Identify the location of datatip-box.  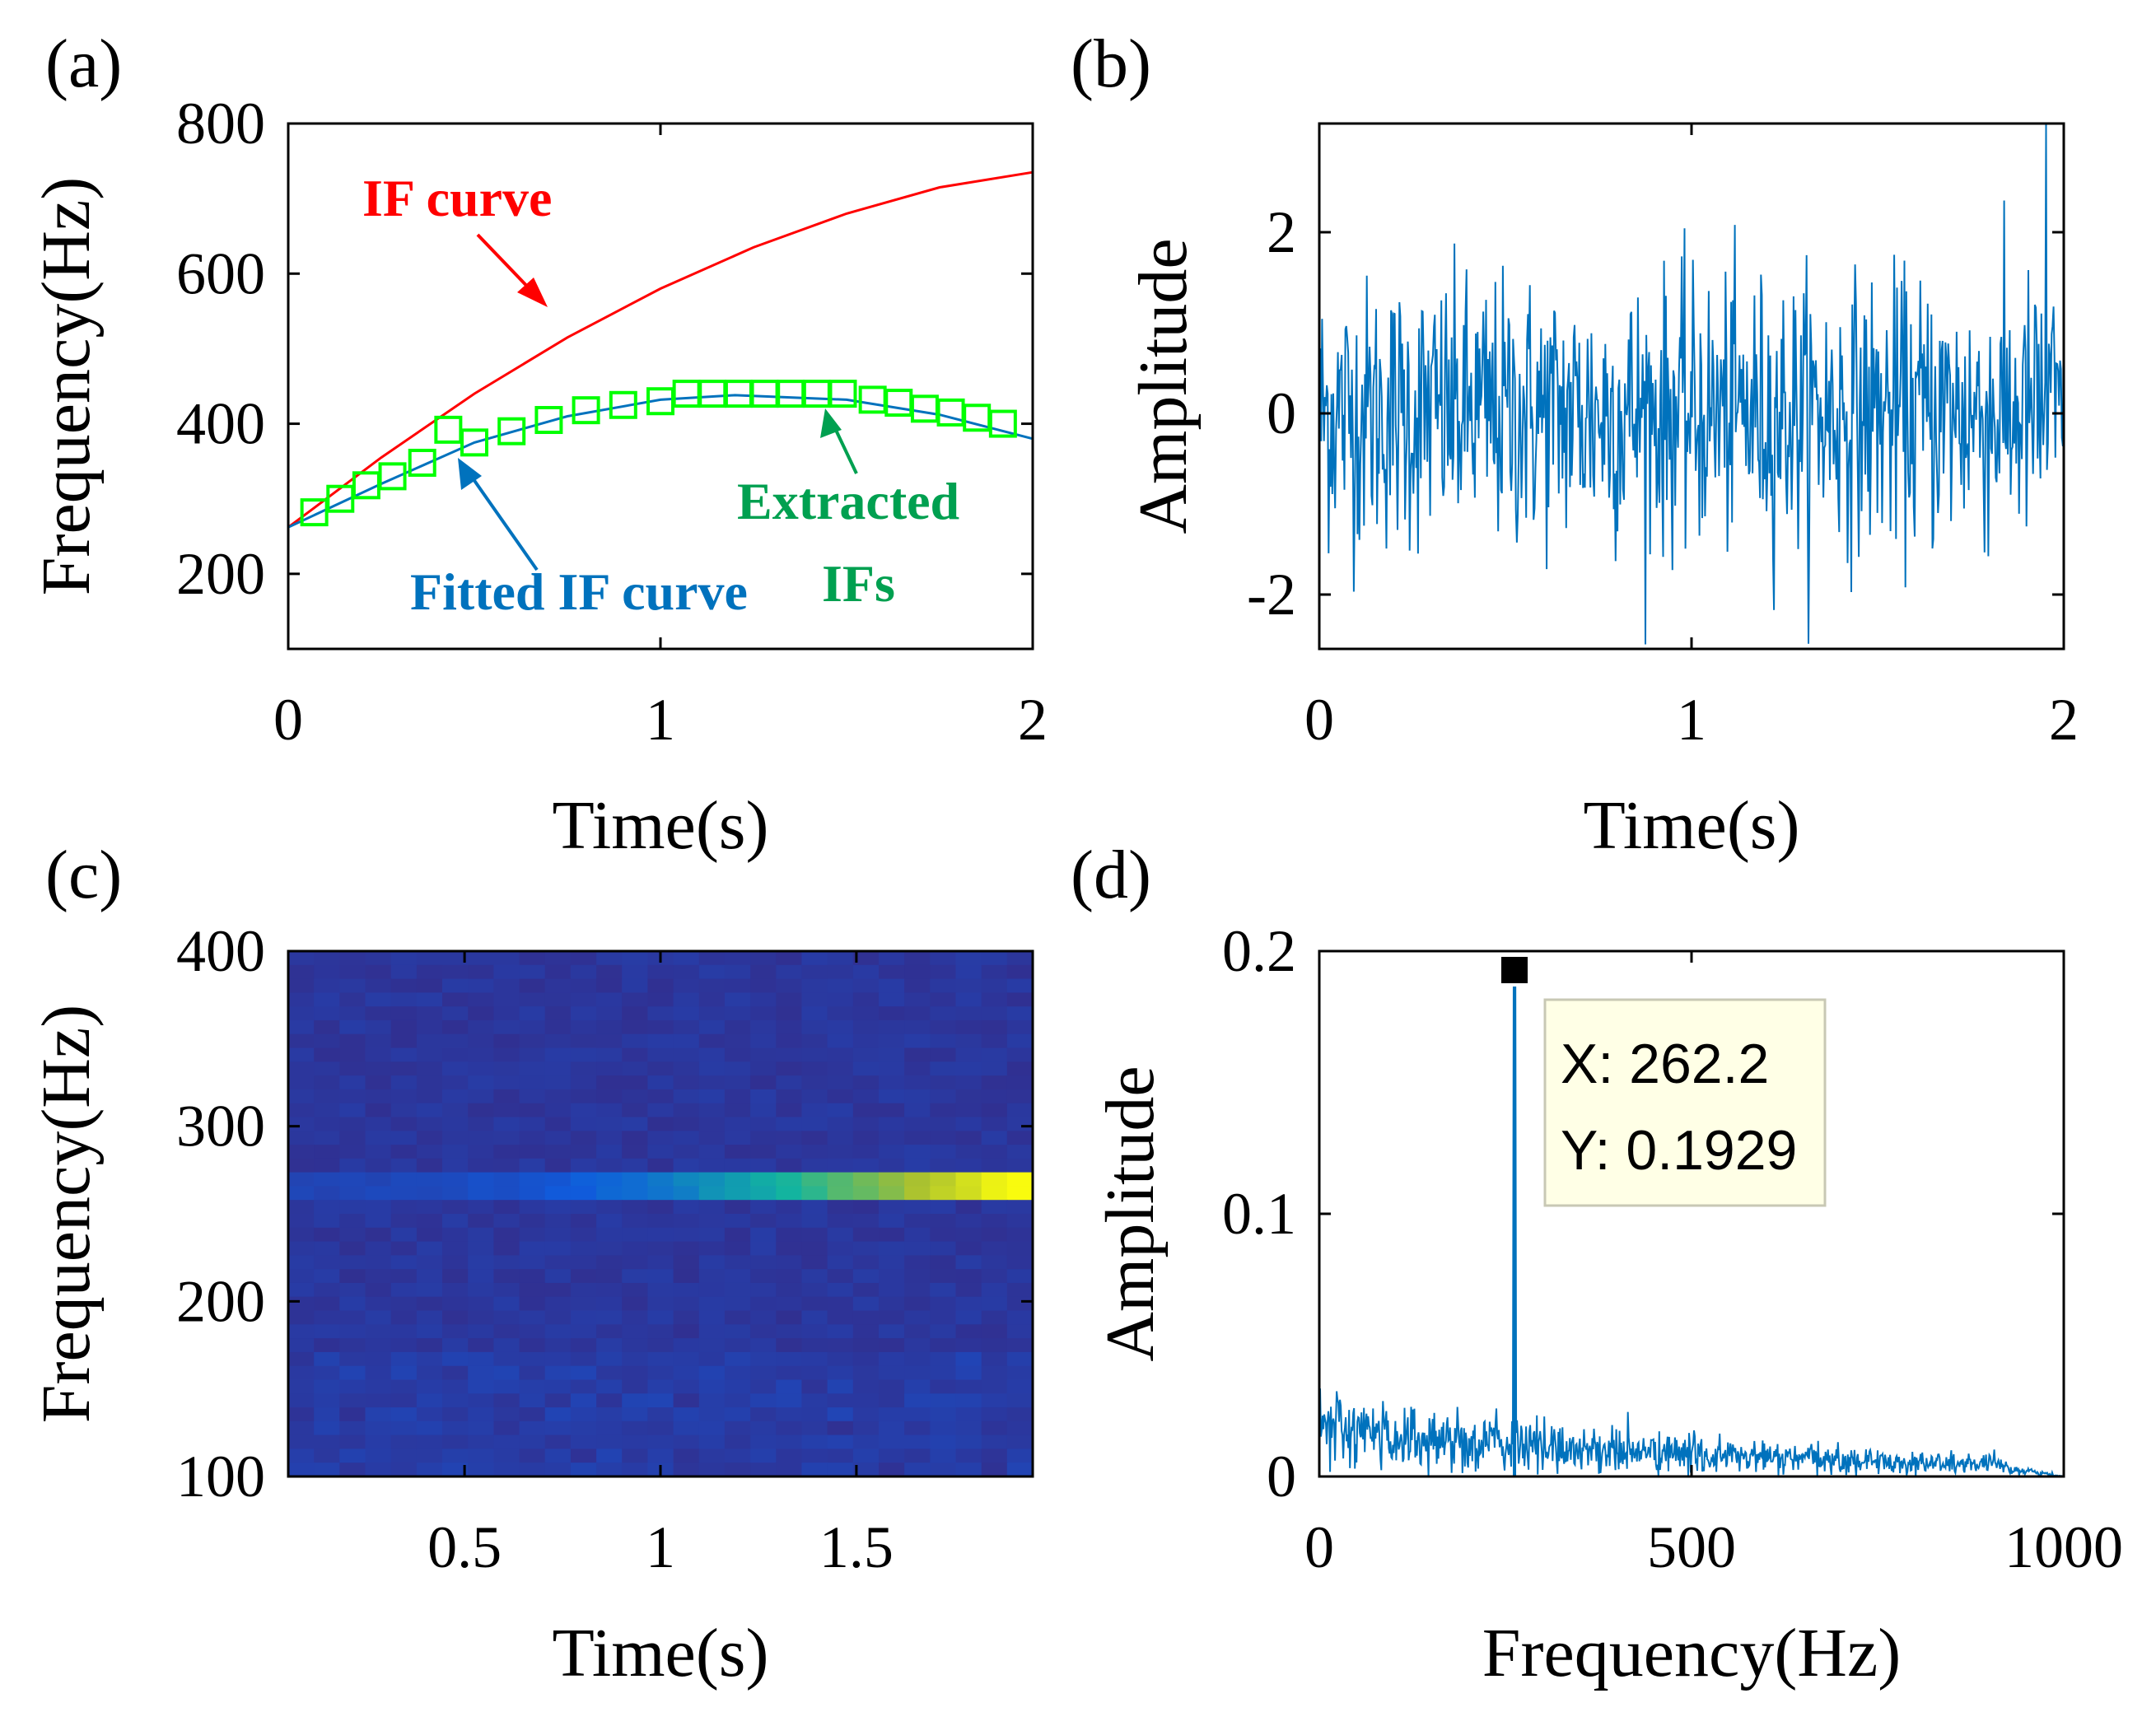
(1685, 1102).